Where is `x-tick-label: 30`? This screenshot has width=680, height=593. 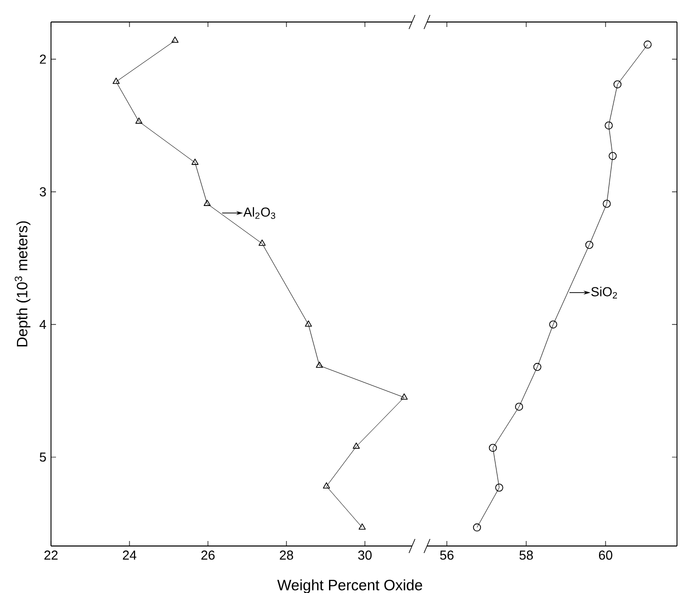 x-tick-label: 30 is located at coordinates (365, 555).